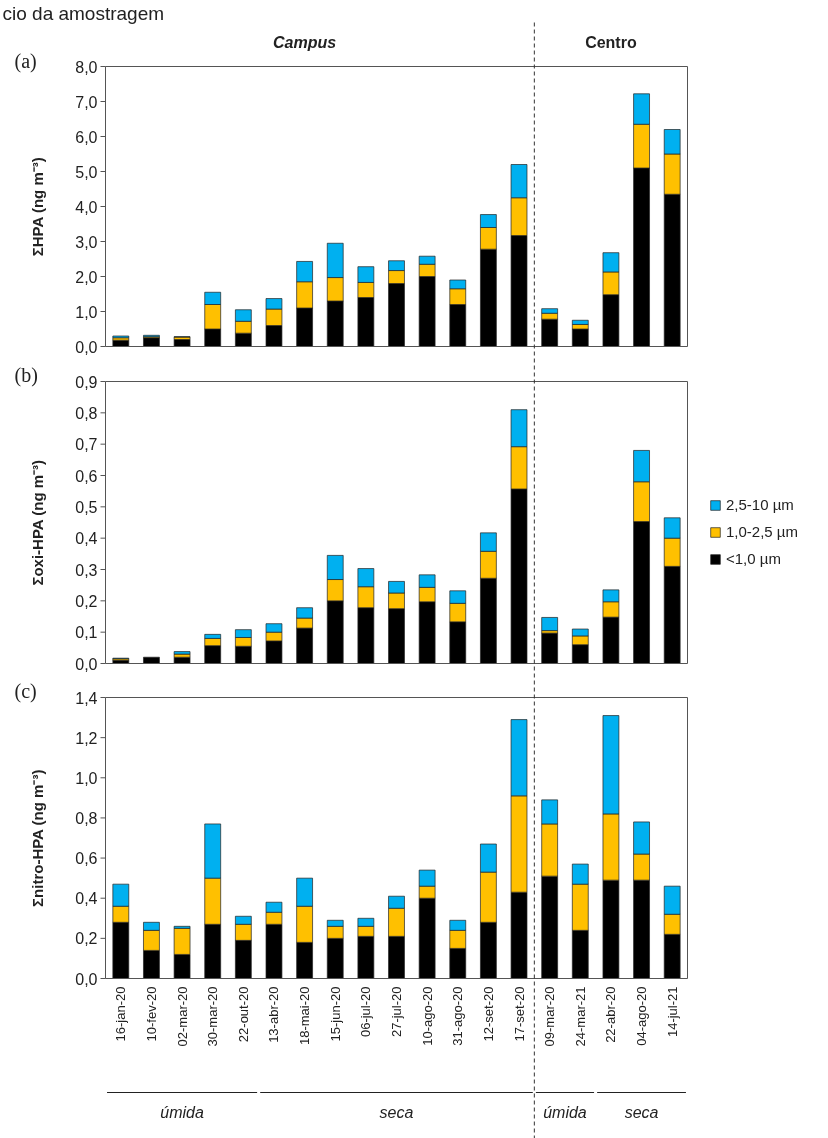  I want to click on legend-label: 2,5-10 µm, so click(760, 504).